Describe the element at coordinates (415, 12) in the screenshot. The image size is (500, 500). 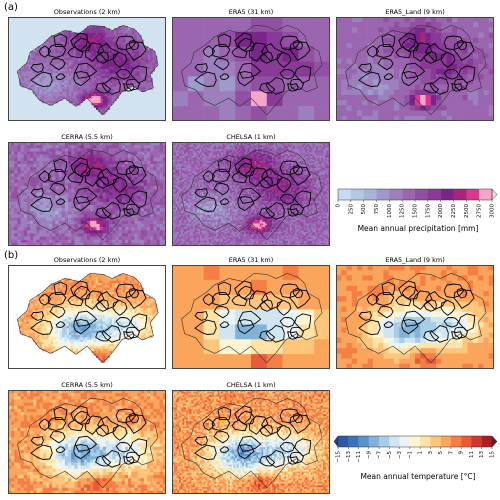
I see `map-title-a-era5land: ERA5_Land (9 km)` at that location.